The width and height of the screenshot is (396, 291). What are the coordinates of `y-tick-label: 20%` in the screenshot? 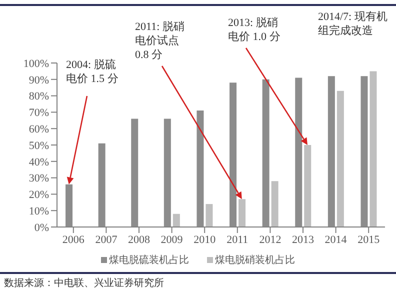 It's located at (38, 195).